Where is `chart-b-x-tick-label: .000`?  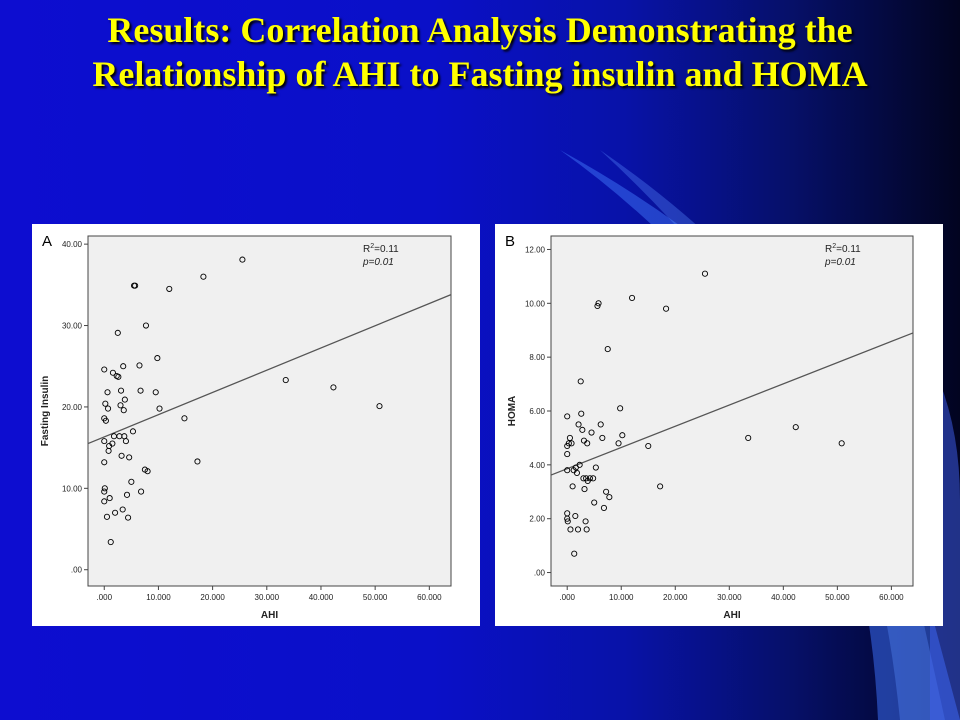 chart-b-x-tick-label: .000 is located at coordinates (567, 597).